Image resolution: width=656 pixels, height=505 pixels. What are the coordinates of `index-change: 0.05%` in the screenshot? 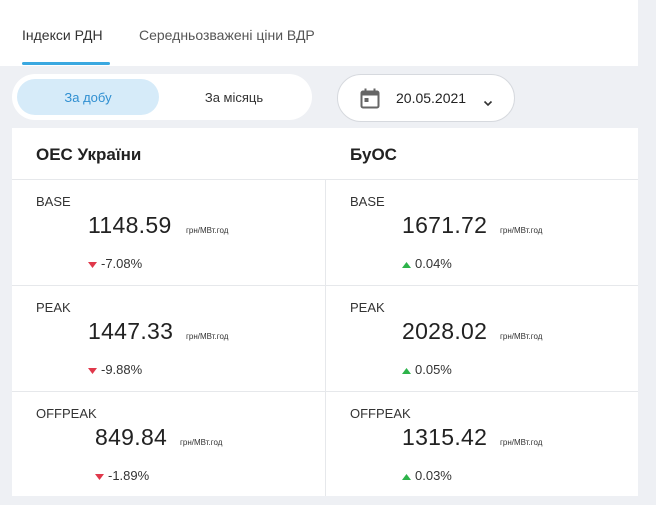 It's located at (427, 369).